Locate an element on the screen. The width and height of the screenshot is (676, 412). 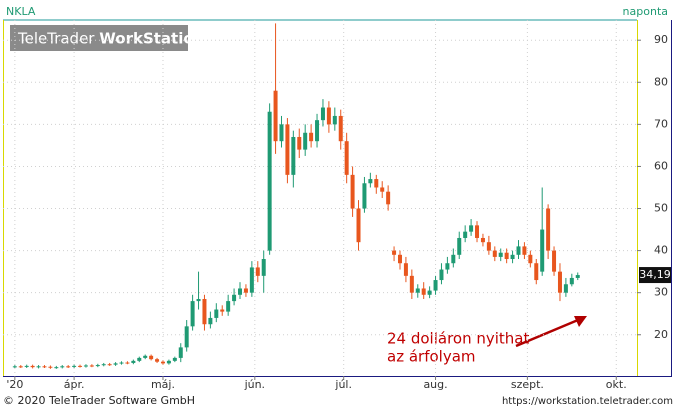
y-tick-label: 20 is located at coordinates (661, 334).